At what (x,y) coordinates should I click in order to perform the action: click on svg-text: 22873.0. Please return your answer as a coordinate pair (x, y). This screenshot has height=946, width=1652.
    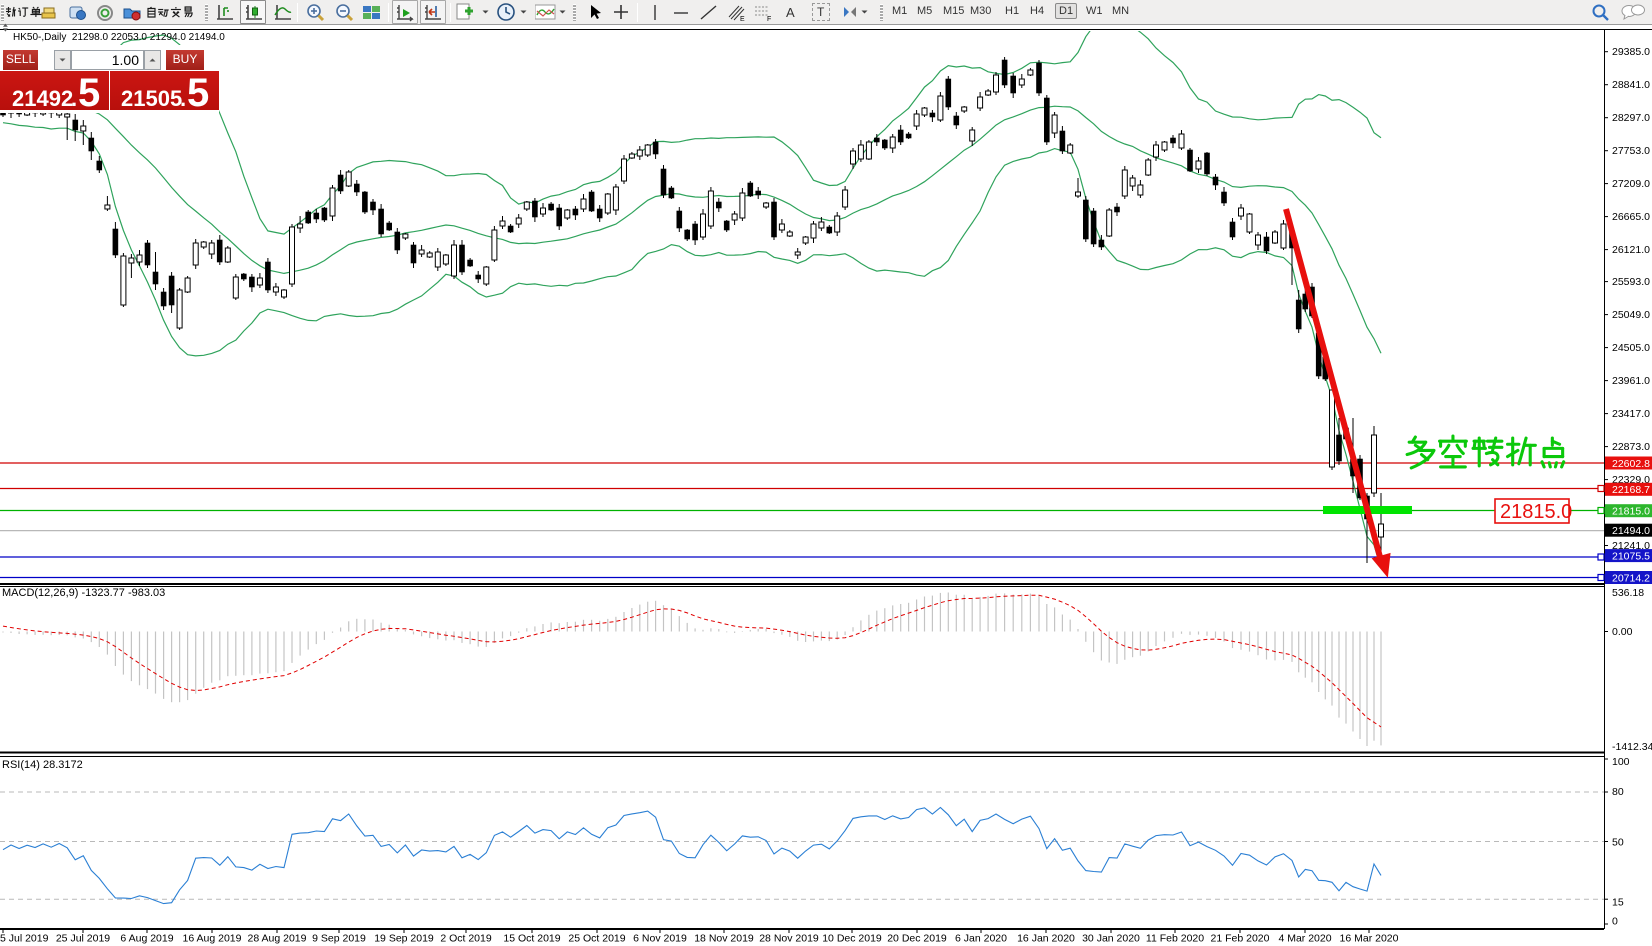
    Looking at the image, I should click on (1631, 447).